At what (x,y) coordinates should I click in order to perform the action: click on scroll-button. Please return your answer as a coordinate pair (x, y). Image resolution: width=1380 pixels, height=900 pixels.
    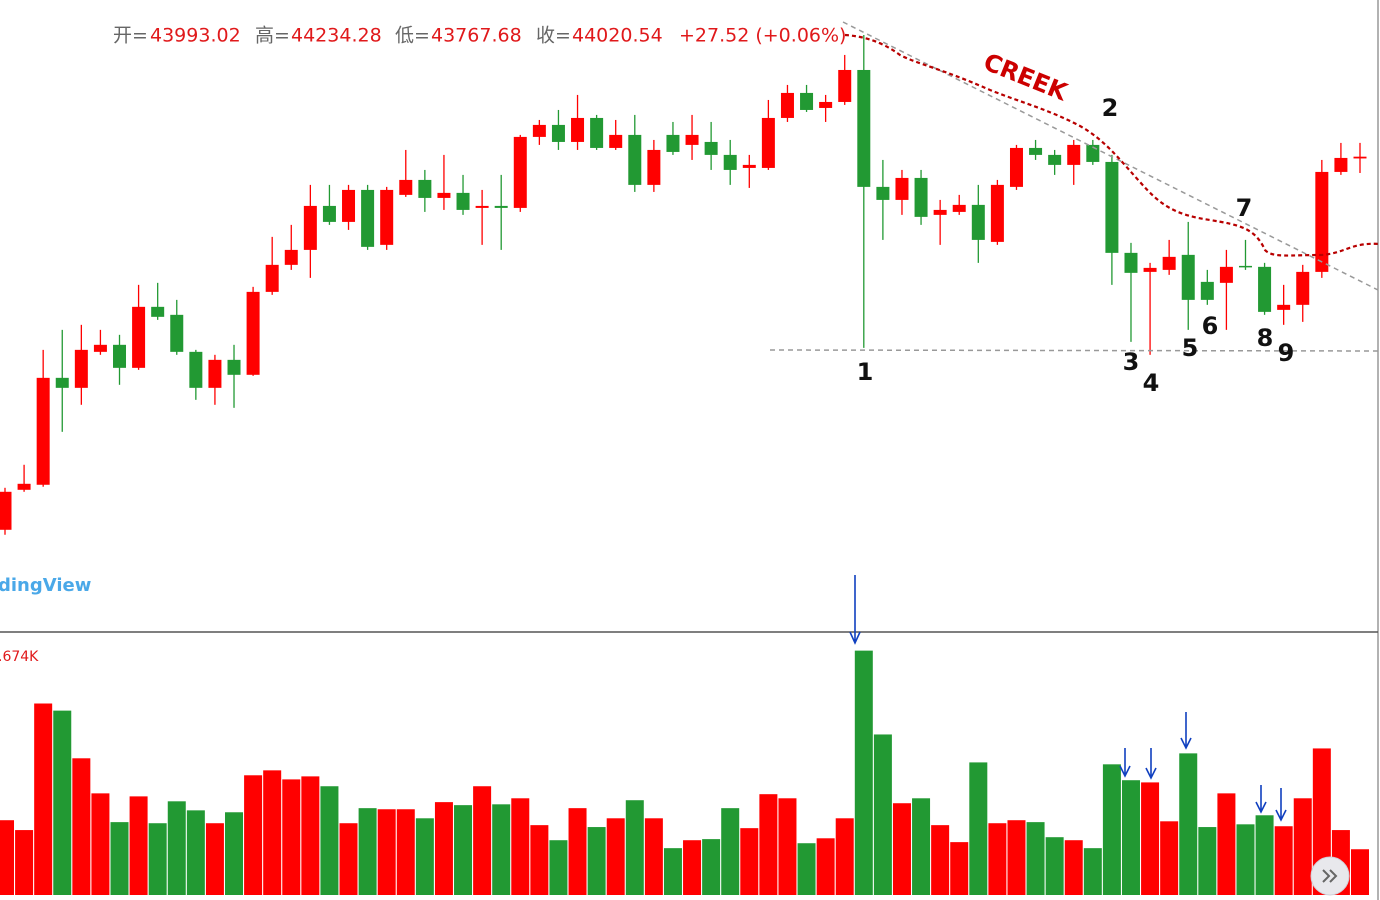
    Looking at the image, I should click on (1330, 876).